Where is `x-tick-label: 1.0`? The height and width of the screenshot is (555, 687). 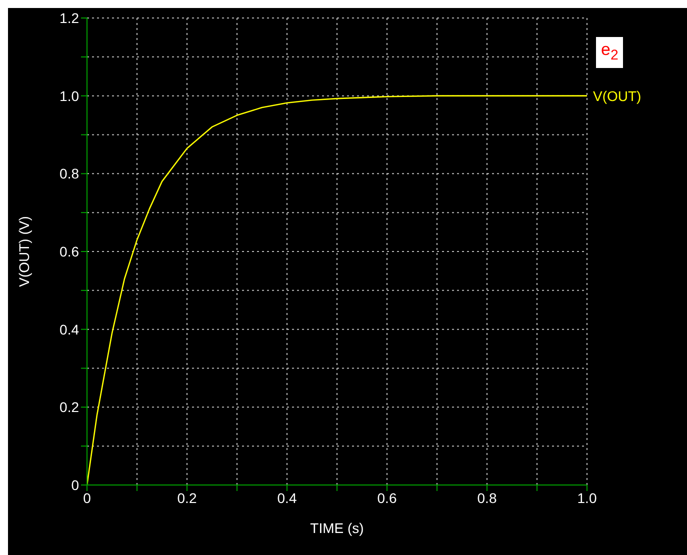
x-tick-label: 1.0 is located at coordinates (587, 498).